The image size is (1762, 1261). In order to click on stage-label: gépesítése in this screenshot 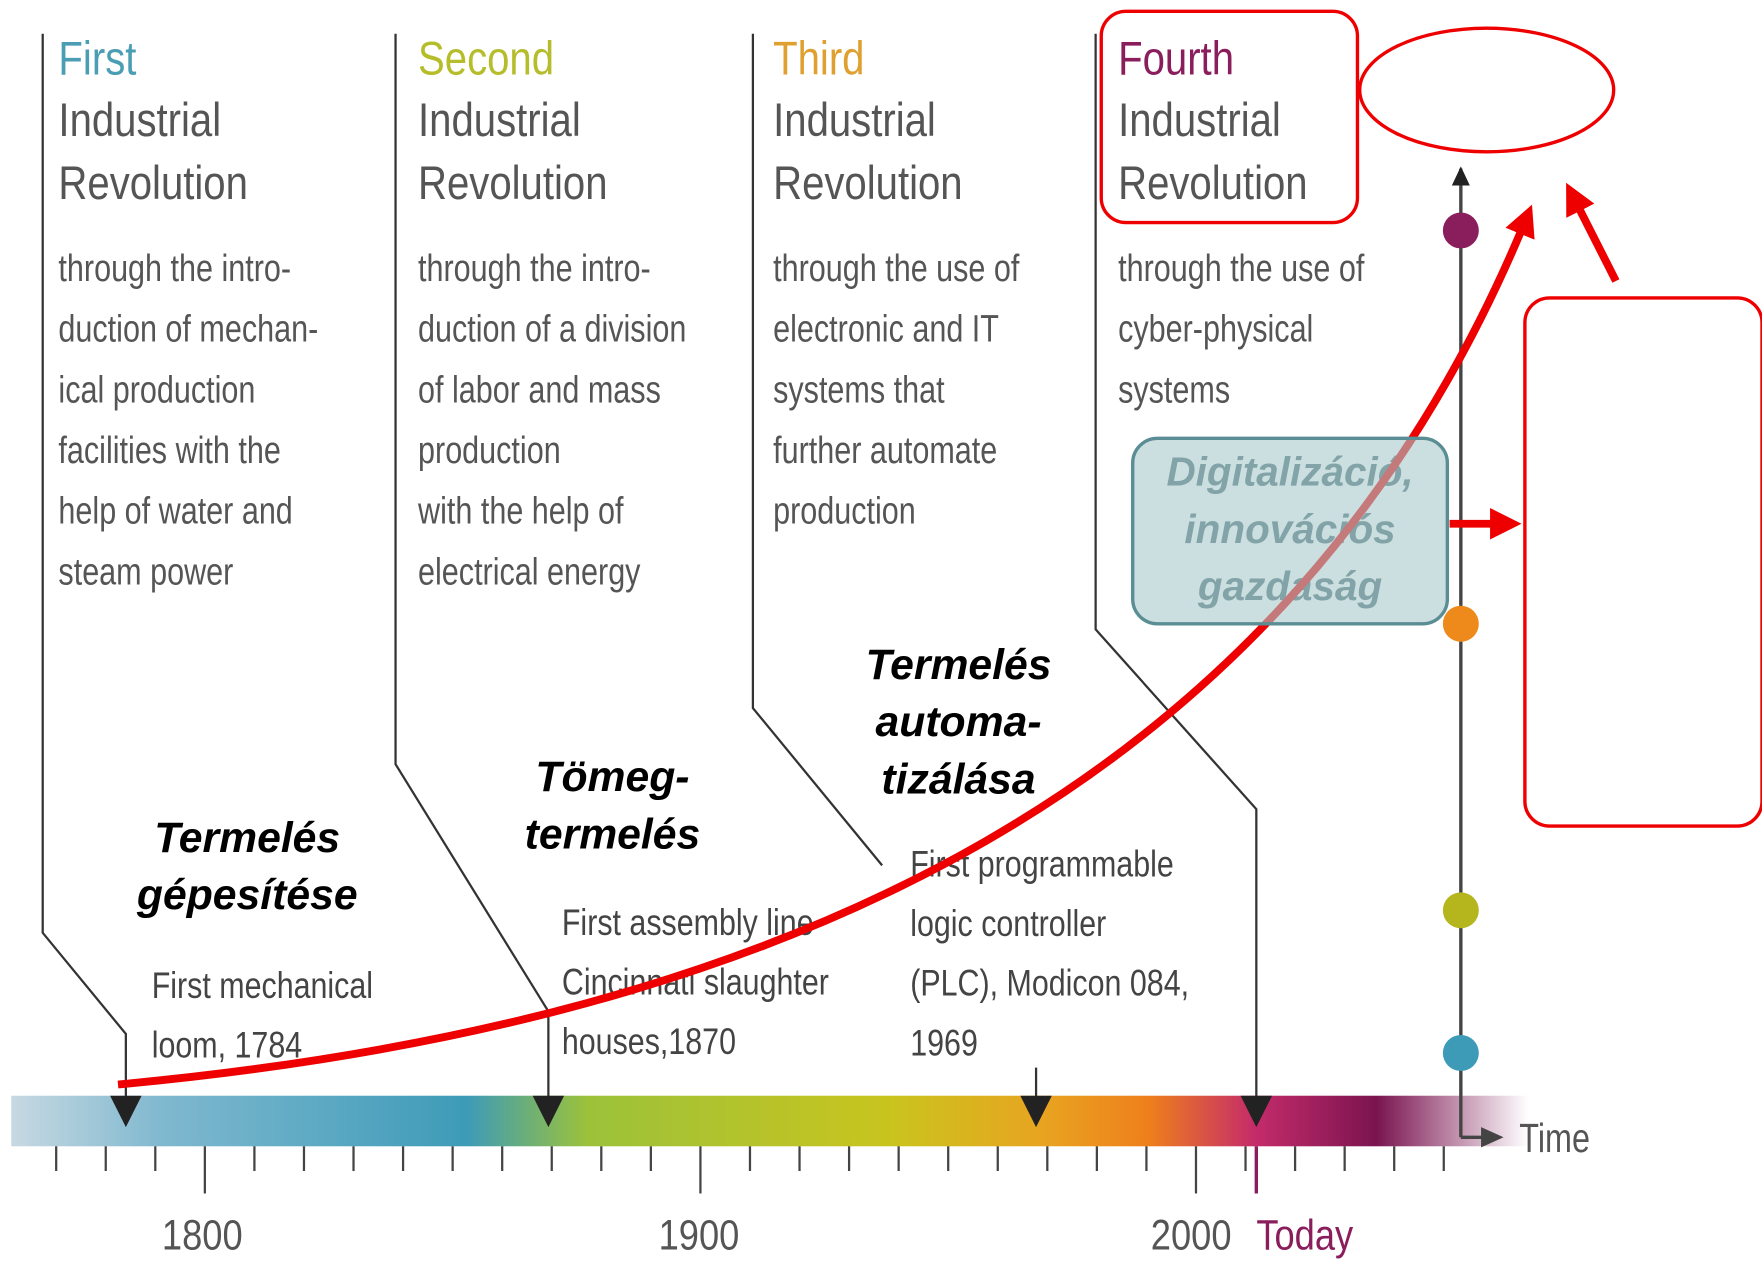, I will do `click(247, 895)`.